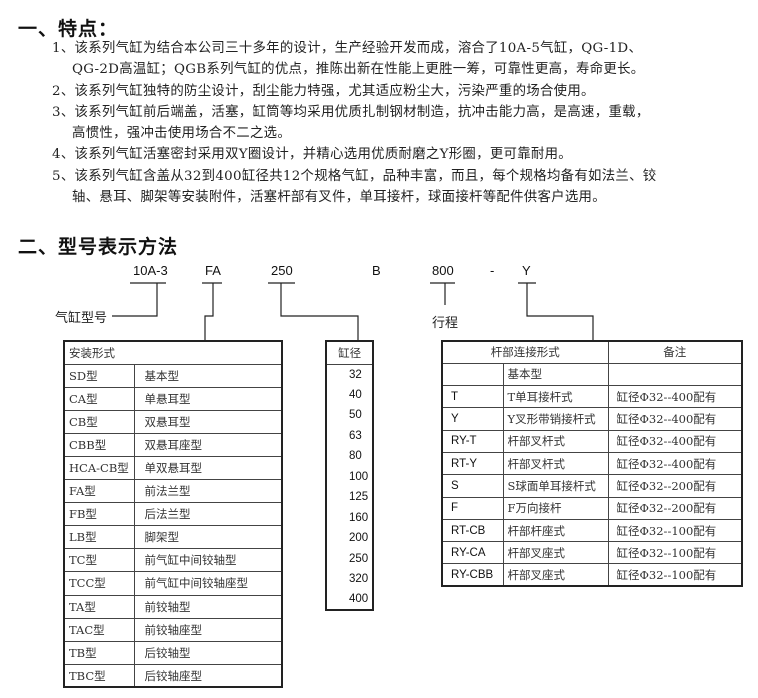 The image size is (758, 698). What do you see at coordinates (555, 374) in the screenshot?
I see `rod-desc: 基本型` at bounding box center [555, 374].